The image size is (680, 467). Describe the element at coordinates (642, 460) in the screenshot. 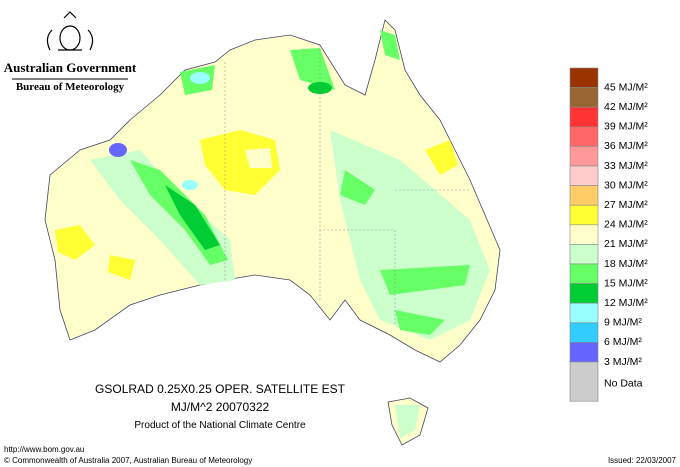

I see `footer-issued: Issued: 22/03/2007` at that location.